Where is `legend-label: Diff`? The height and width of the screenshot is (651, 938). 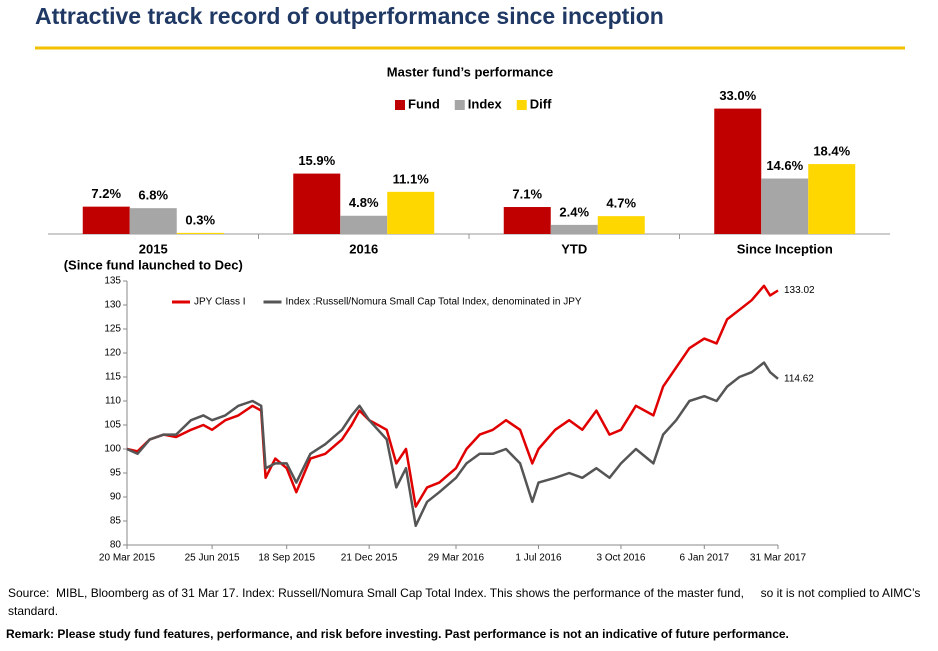
legend-label: Diff is located at coordinates (541, 103).